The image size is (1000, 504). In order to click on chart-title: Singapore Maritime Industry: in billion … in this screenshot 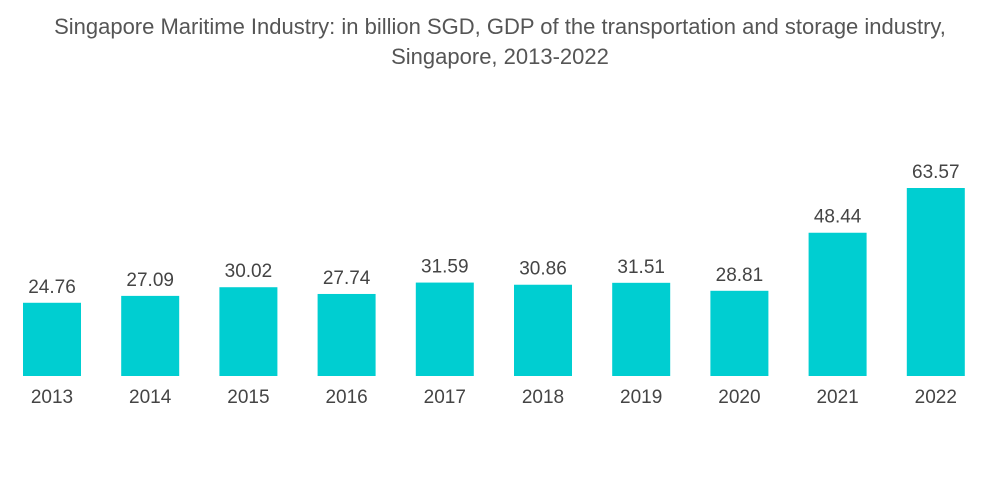, I will do `click(500, 42)`.